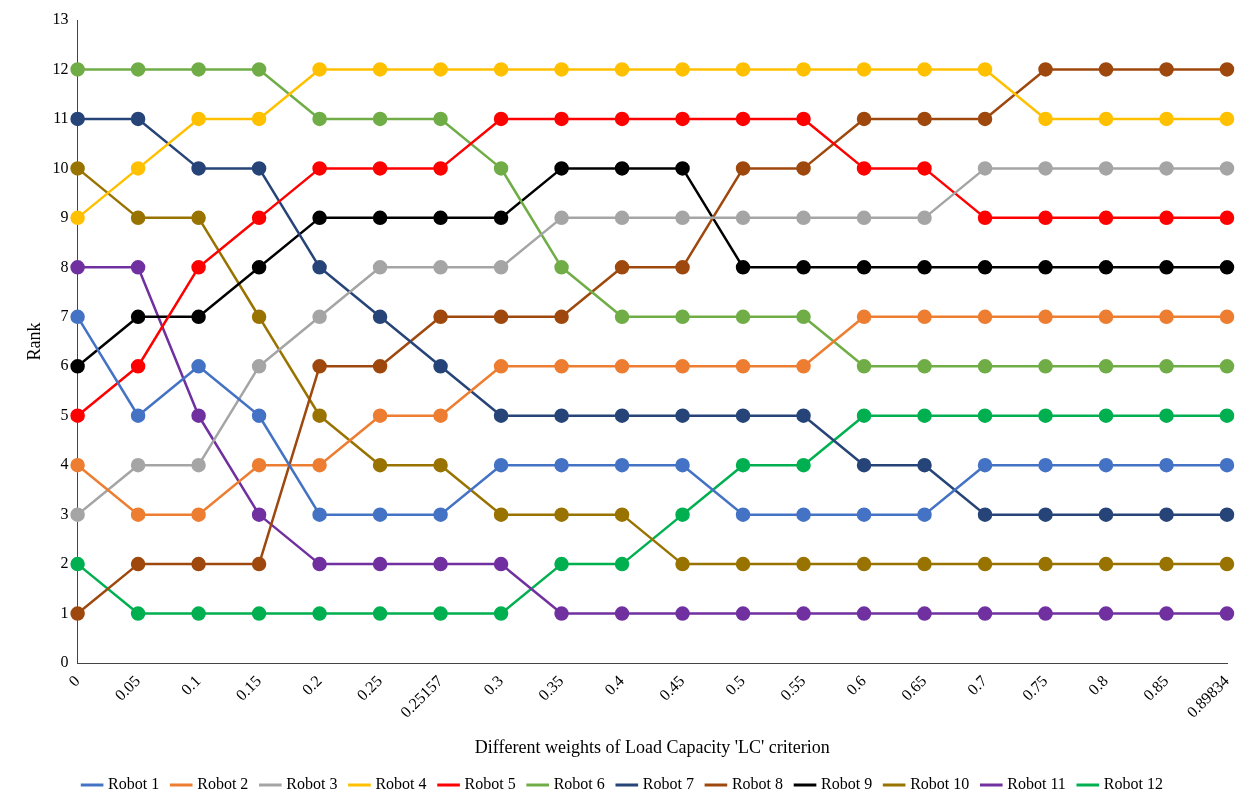 This screenshot has height=808, width=1247. What do you see at coordinates (977, 685) in the screenshot?
I see `x-tick-label: 0.7` at bounding box center [977, 685].